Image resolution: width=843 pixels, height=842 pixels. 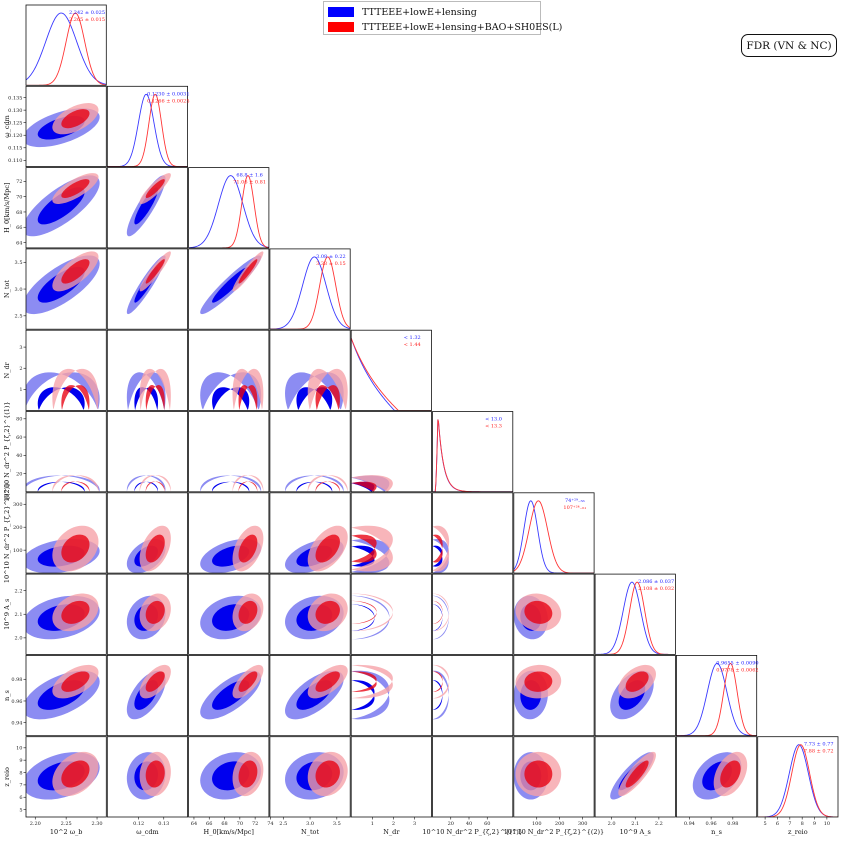 What do you see at coordinates (7, 289) in the screenshot?
I see `y-axis-label-N_tot: N_tot` at bounding box center [7, 289].